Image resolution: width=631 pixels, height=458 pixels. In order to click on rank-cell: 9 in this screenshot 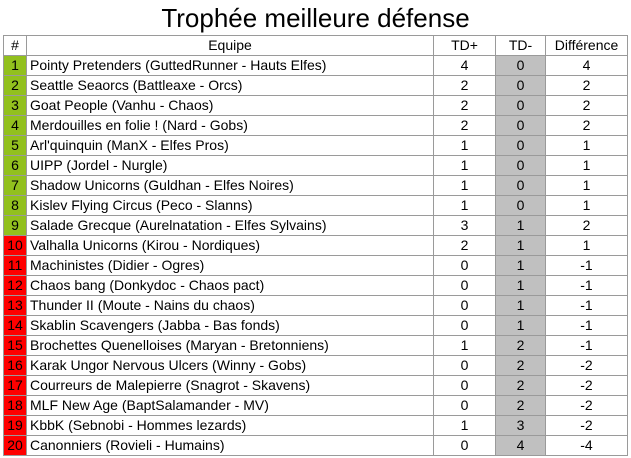, I will do `click(15, 225)`.